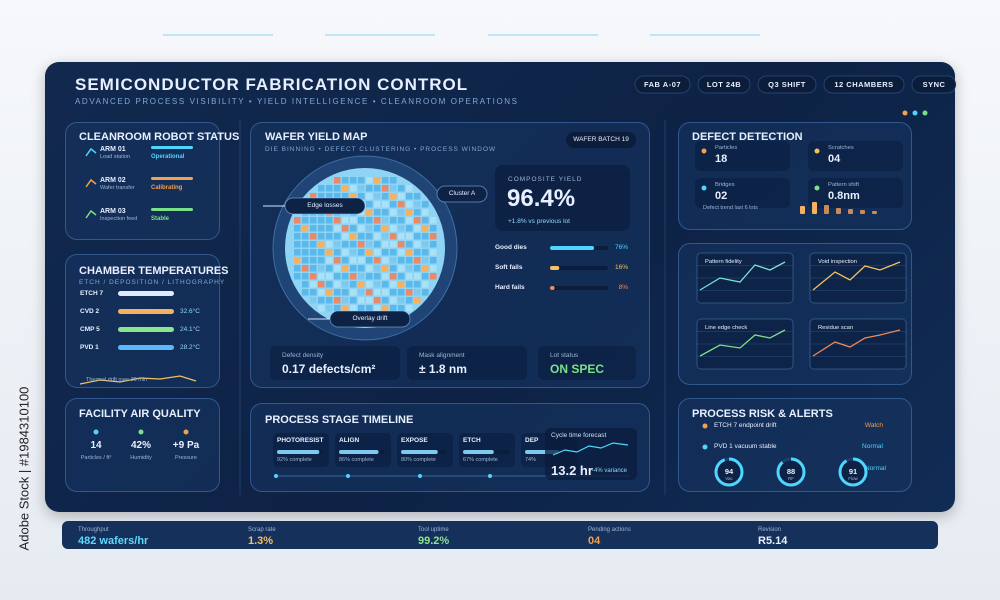 This screenshot has height=600, width=1000. Describe the element at coordinates (704, 151) in the screenshot. I see `defect-dot` at that location.